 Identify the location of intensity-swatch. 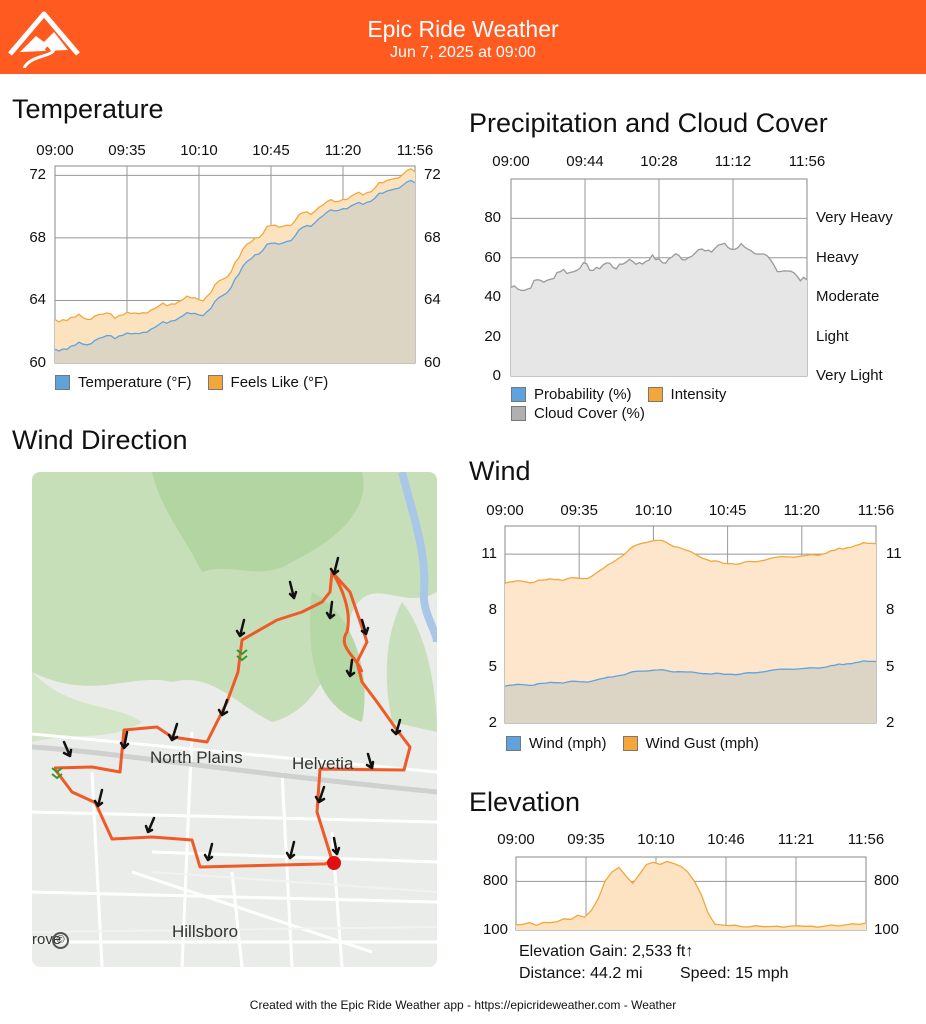
(655, 394).